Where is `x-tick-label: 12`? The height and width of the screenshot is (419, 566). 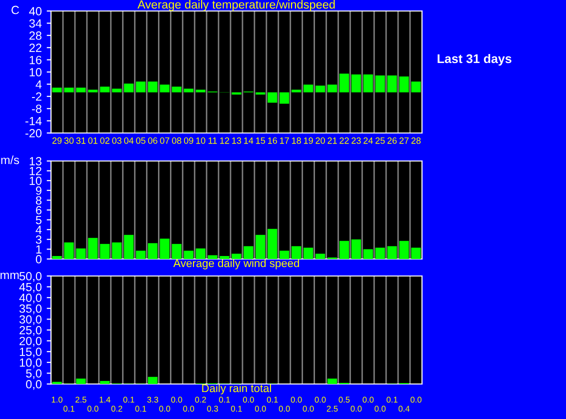
x-tick-label: 12 is located at coordinates (225, 140).